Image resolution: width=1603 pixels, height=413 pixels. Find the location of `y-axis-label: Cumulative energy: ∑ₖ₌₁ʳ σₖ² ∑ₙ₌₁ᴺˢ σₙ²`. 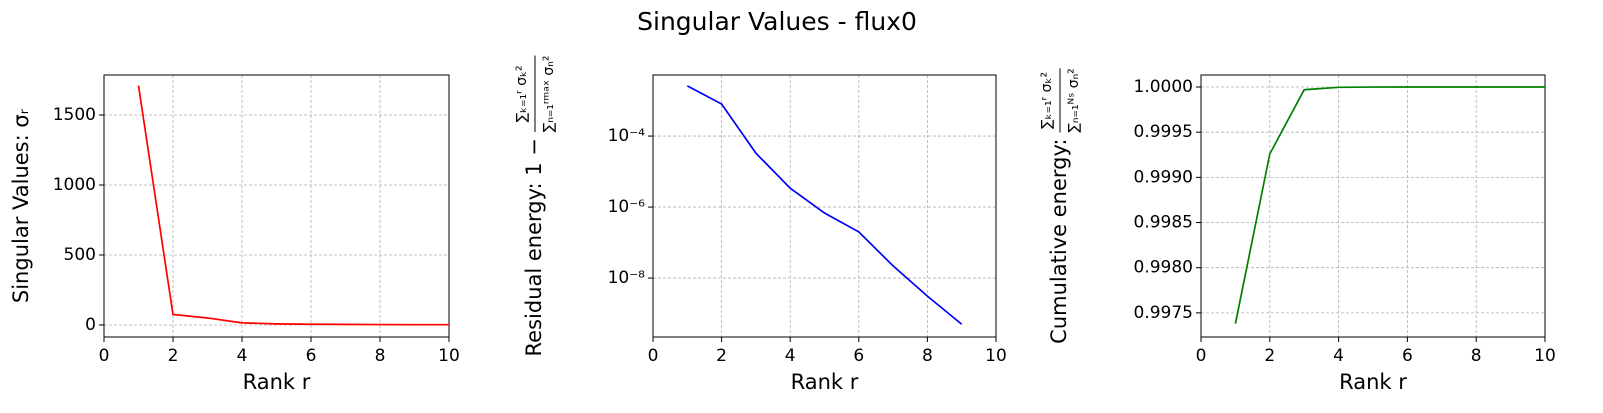

y-axis-label: Cumulative energy: ∑ₖ₌₁ʳ σₖ² ∑ₙ₌₁ᴺˢ σₙ² is located at coordinates (1060, 206).